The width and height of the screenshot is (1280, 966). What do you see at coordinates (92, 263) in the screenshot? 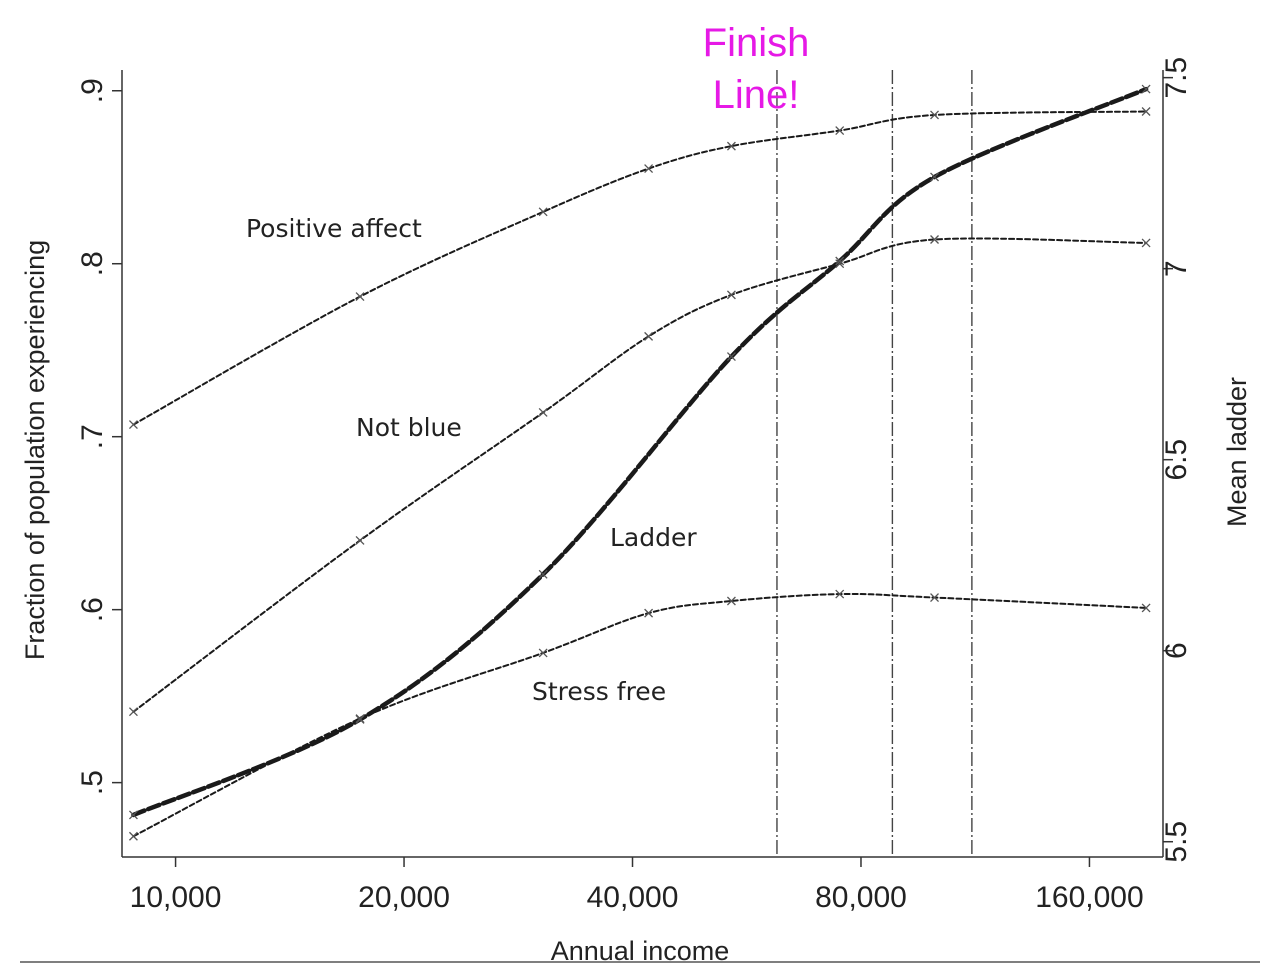
I see `y-tick-label-left: .8` at bounding box center [92, 263].